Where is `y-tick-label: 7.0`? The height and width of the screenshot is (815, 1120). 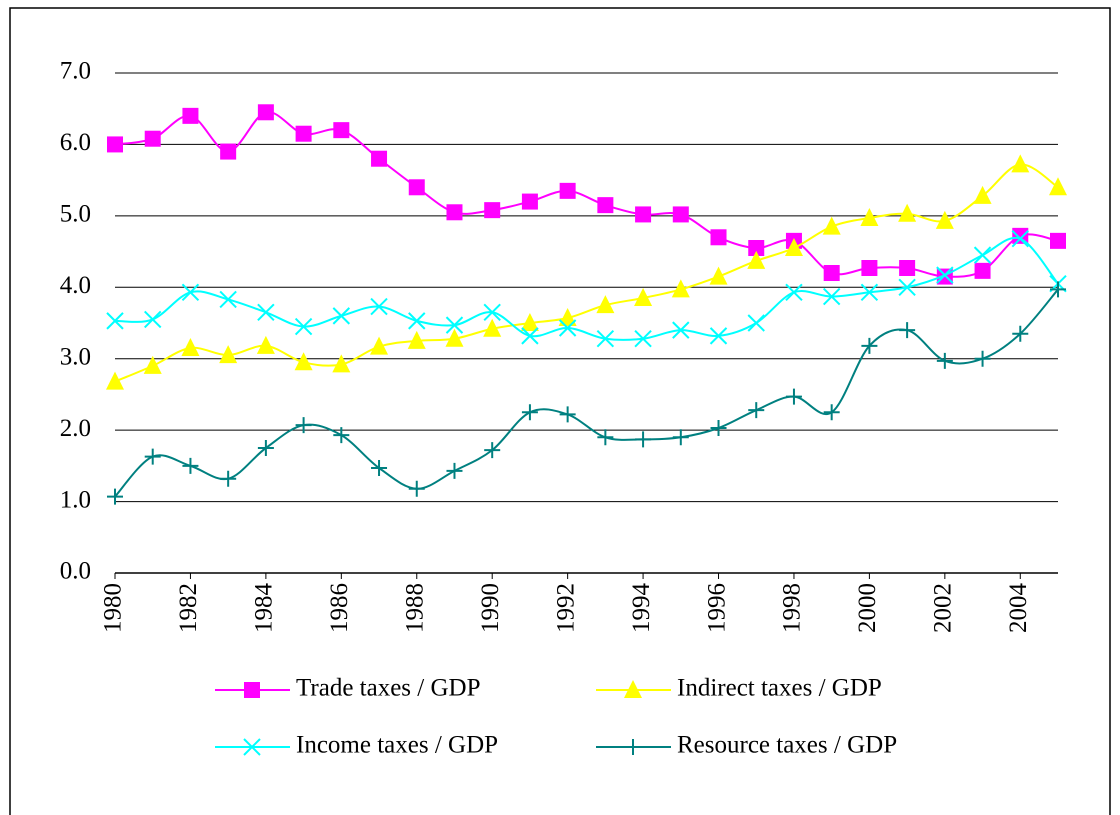
y-tick-label: 7.0 is located at coordinates (75, 71).